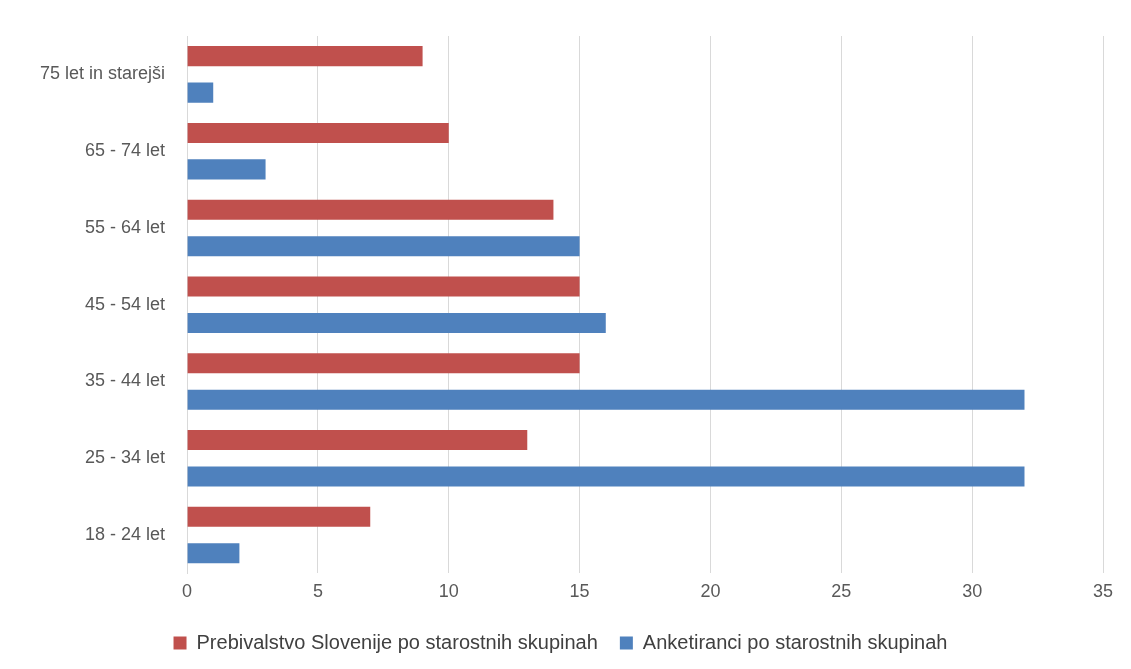  Describe the element at coordinates (125, 150) in the screenshot. I see `y-tick-label: 65 - 74 let` at that location.